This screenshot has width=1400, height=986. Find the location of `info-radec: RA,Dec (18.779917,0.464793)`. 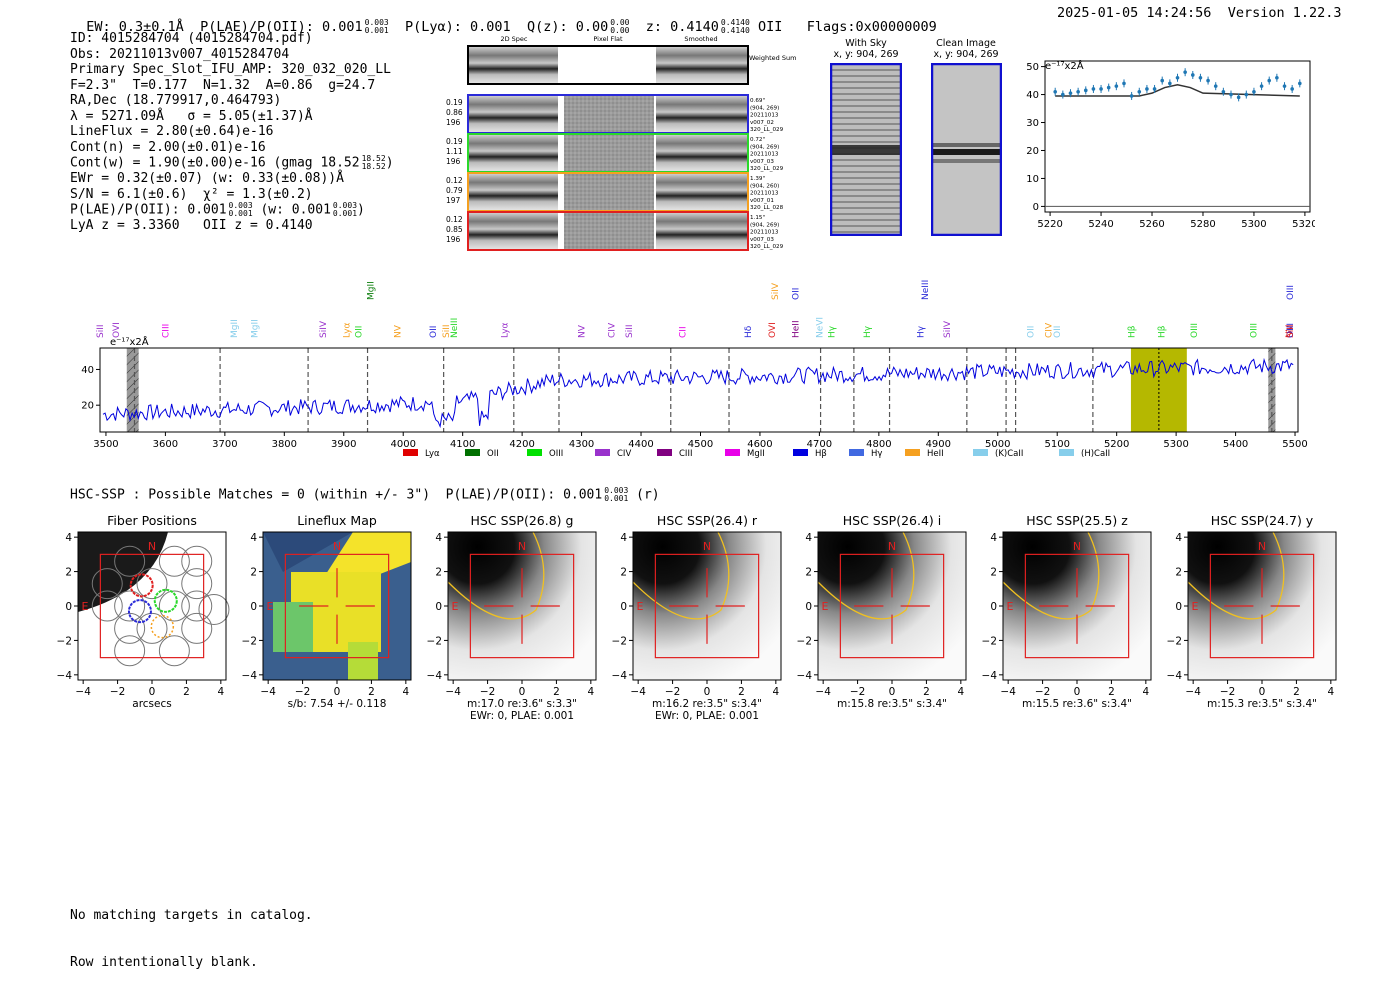

info-radec: RA,Dec (18.779917,0.464793) is located at coordinates (176, 100).